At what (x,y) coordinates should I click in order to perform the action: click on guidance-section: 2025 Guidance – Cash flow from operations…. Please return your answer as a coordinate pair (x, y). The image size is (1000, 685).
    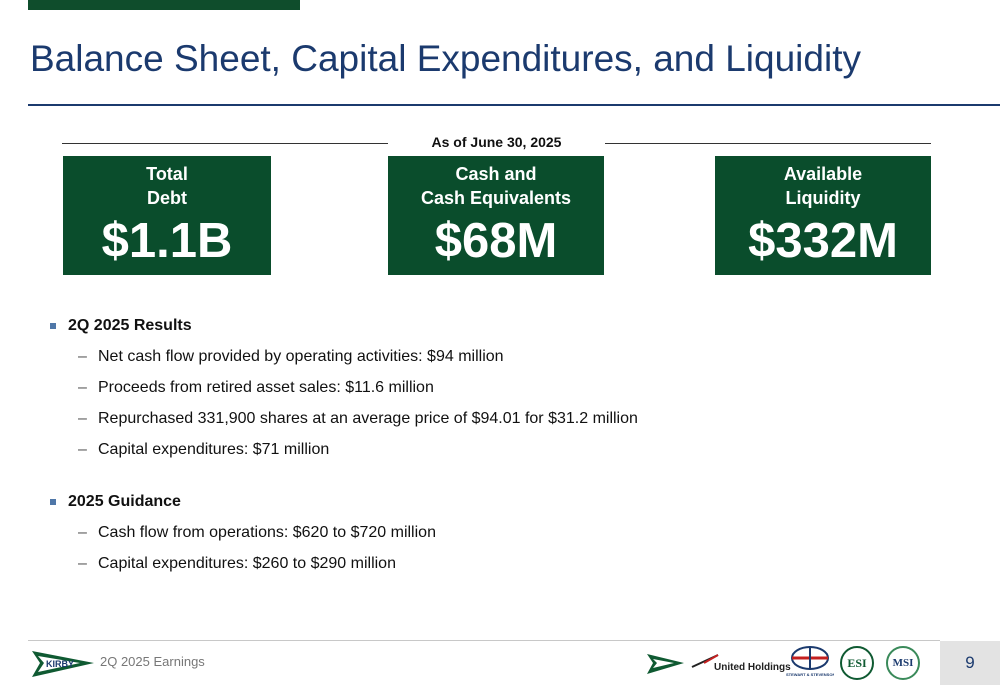
    Looking at the image, I should click on (243, 533).